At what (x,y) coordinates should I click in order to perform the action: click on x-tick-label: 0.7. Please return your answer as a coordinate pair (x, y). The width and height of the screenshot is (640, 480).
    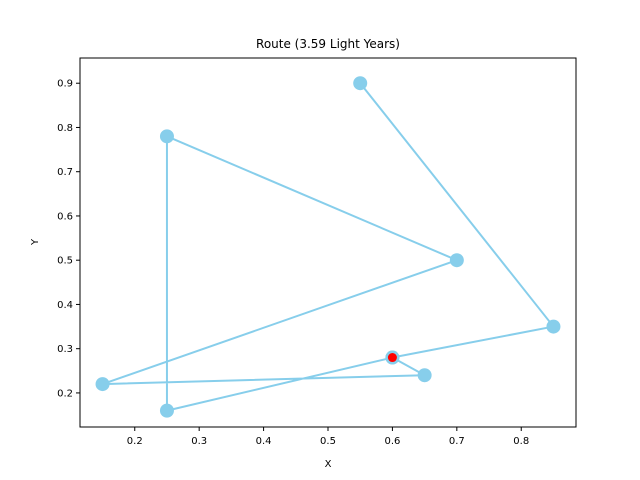
    Looking at the image, I should click on (457, 441).